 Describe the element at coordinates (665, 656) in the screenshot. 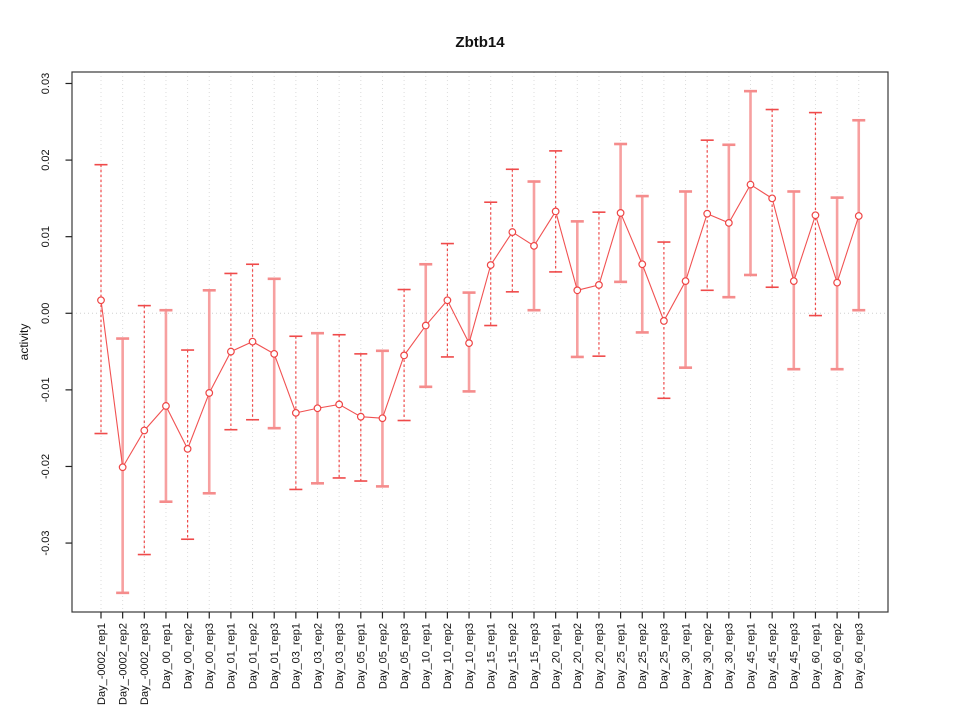

I see `x-tick-label: Day_25_rep3` at that location.